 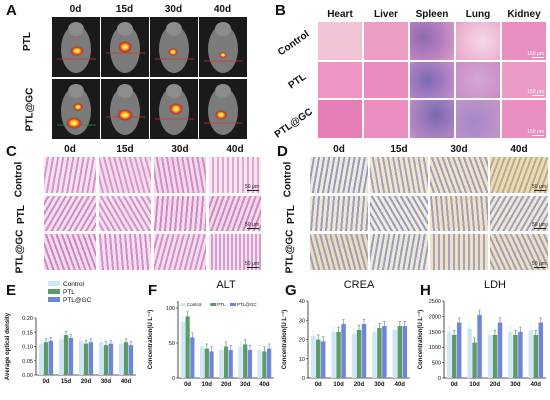 What do you see at coordinates (172, 344) in the screenshot?
I see `y-tick-label: 50` at bounding box center [172, 344].